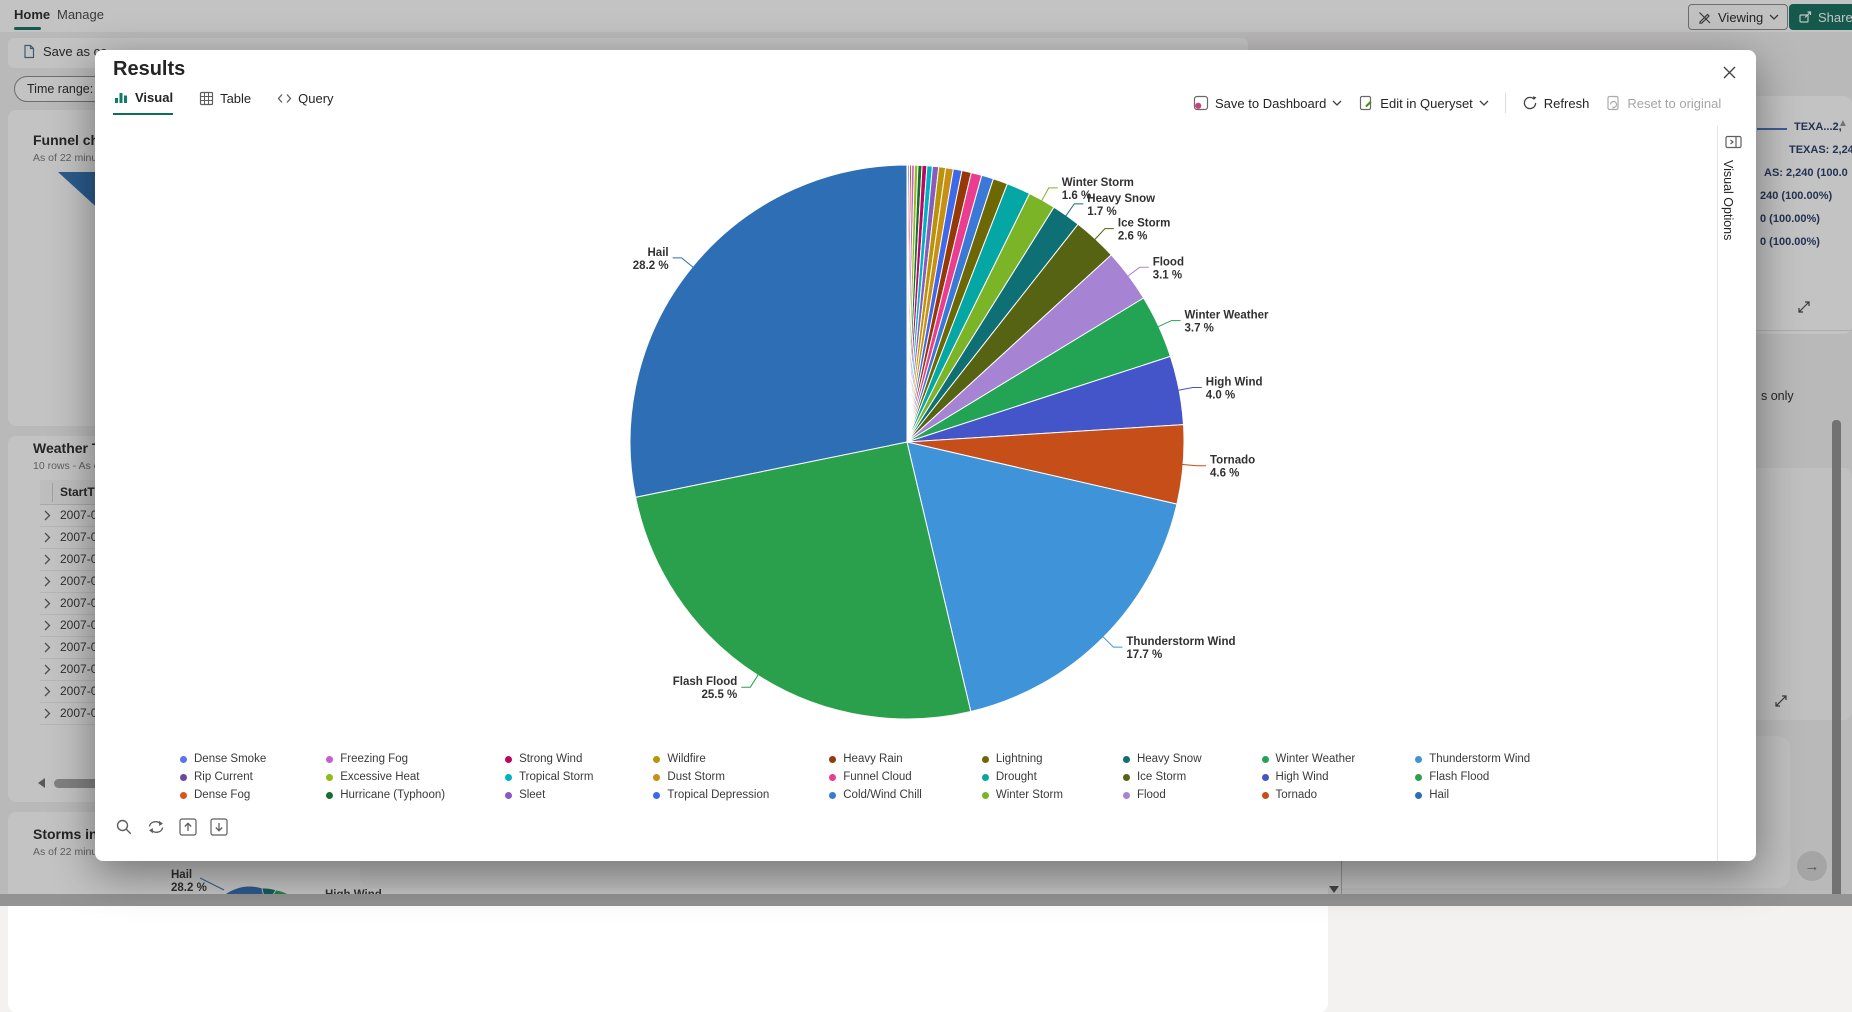 This screenshot has height=1012, width=1852. Describe the element at coordinates (41, 783) in the screenshot. I see `hscroll-left-arrow` at that location.